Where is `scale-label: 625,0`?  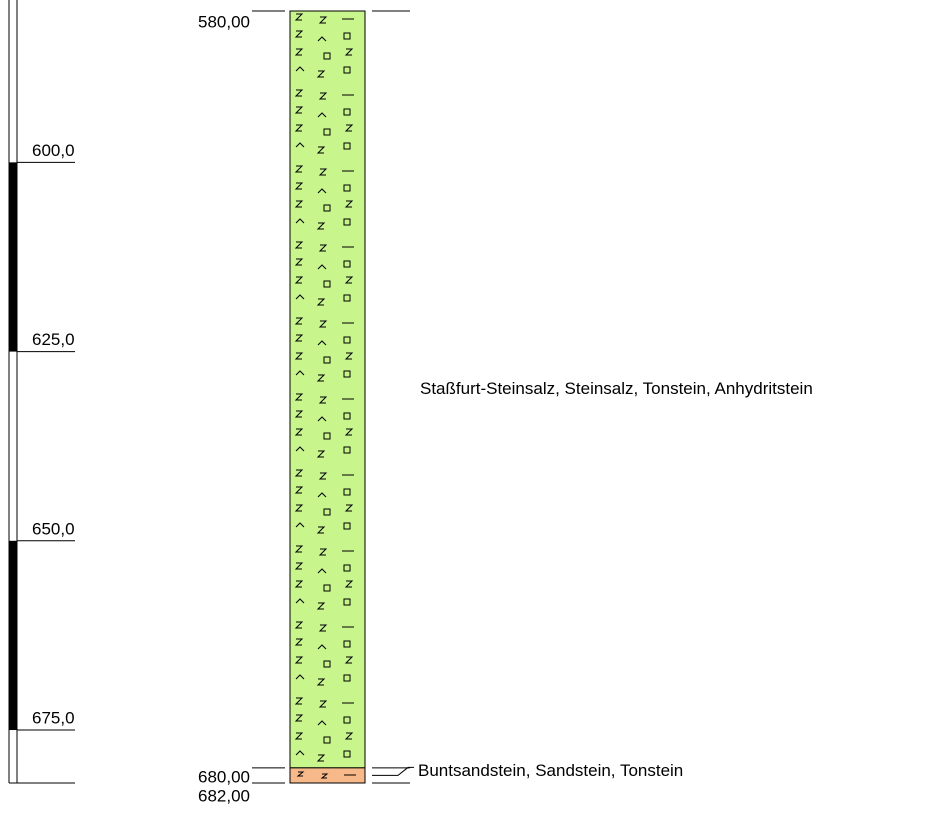 scale-label: 625,0 is located at coordinates (53, 339).